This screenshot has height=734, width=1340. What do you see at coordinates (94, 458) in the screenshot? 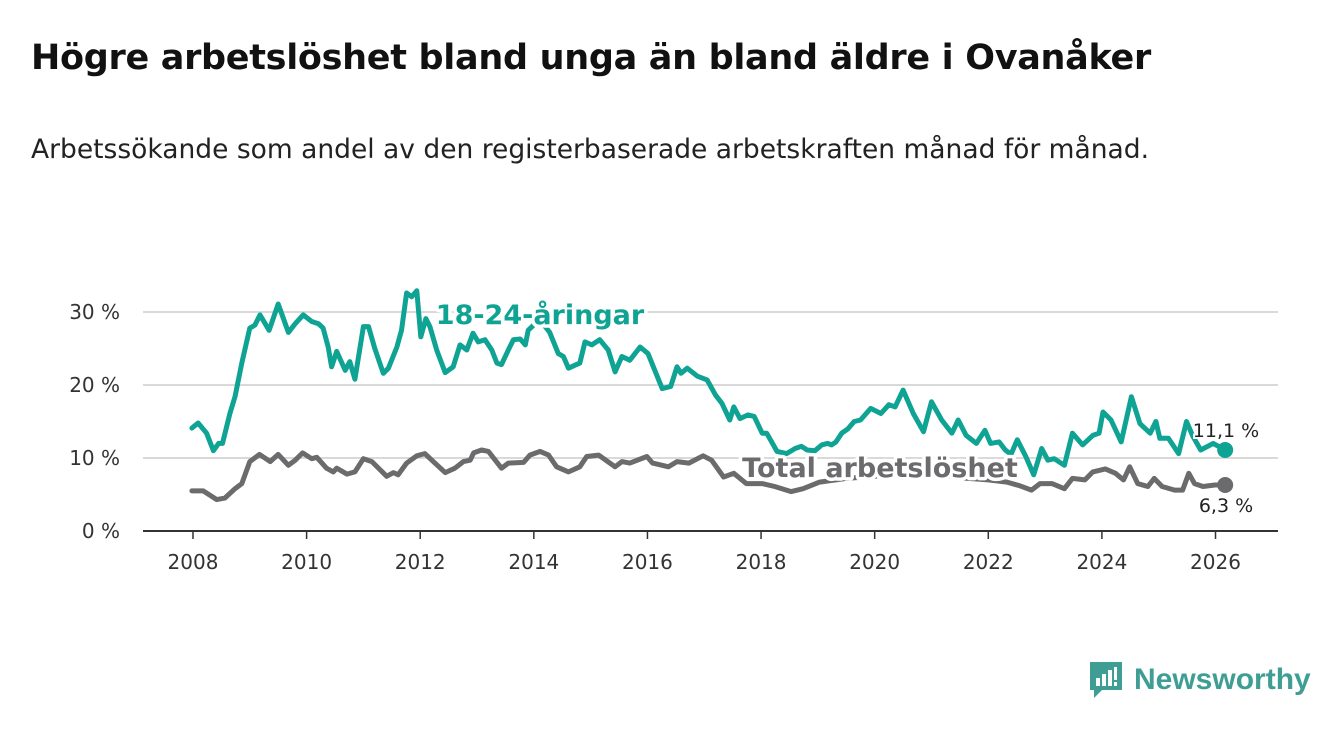
I see `y-tick-label: 10 %` at bounding box center [94, 458].